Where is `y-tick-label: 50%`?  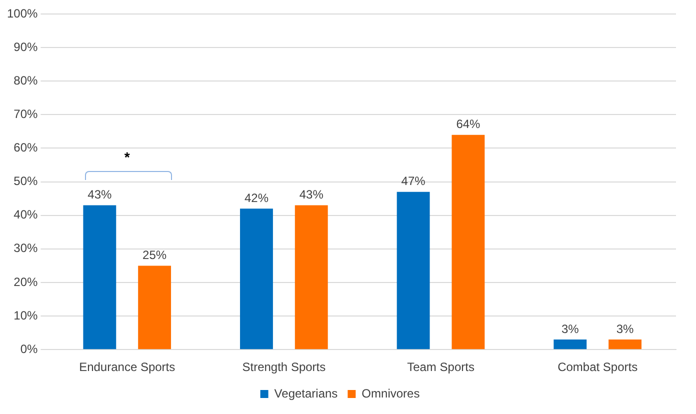 y-tick-label: 50% is located at coordinates (26, 181).